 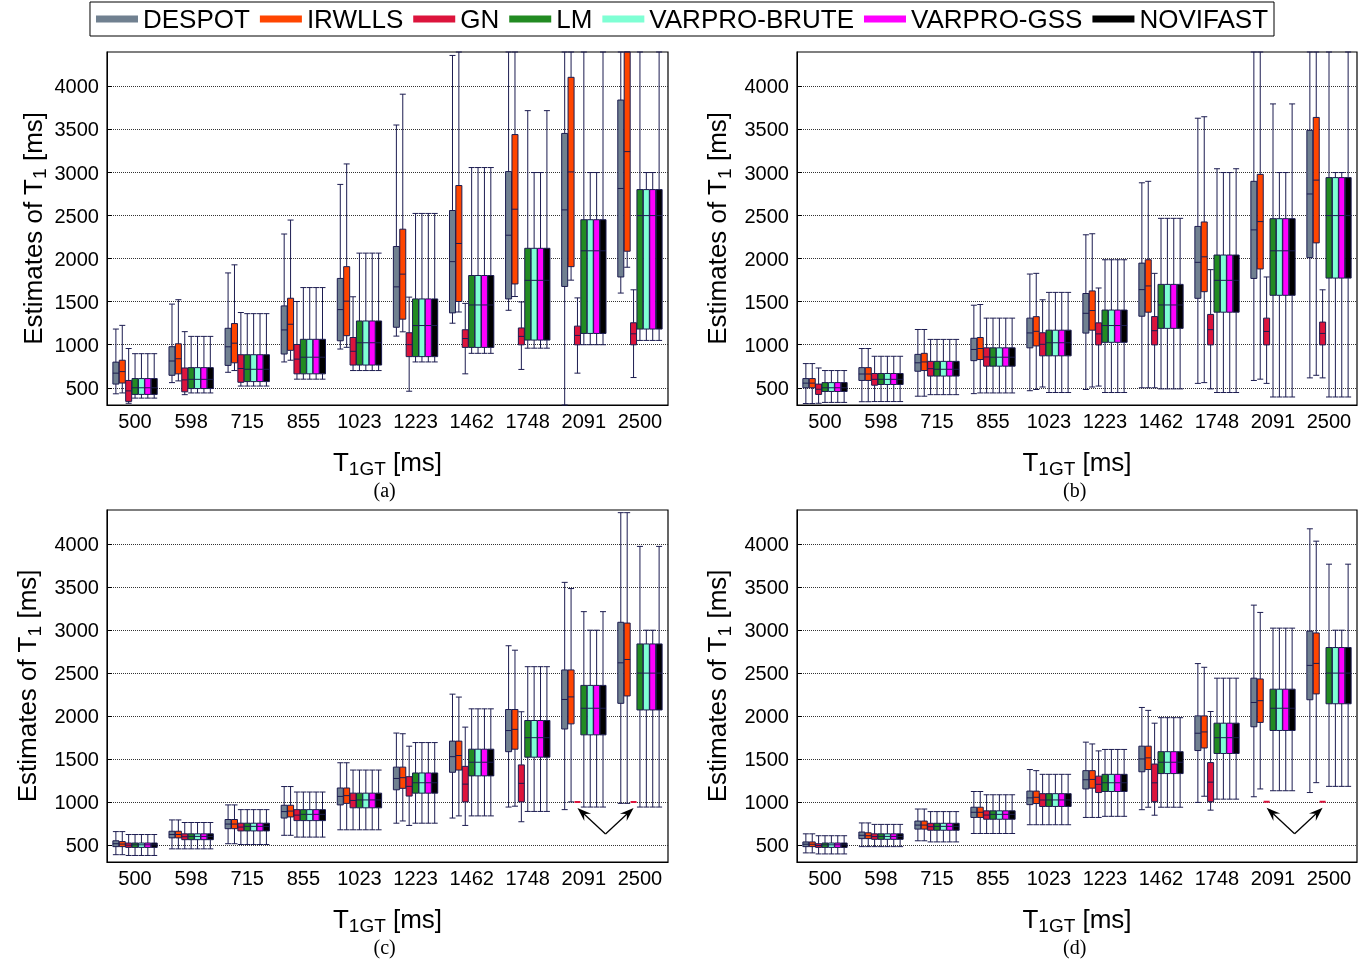 I want to click on legend-label: GN, so click(x=480, y=19).